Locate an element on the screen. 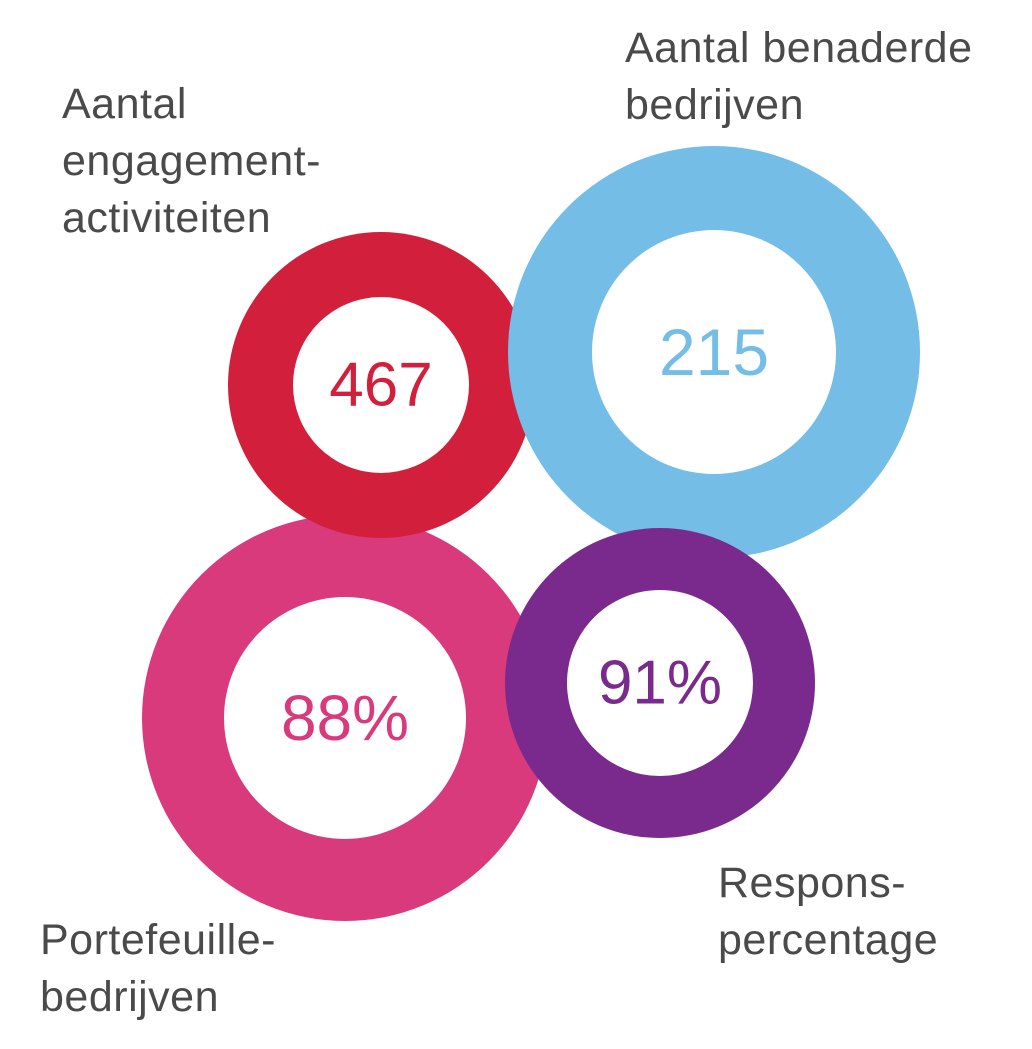 The height and width of the screenshot is (1049, 1032). ring-response-value: 91% is located at coordinates (660, 683).